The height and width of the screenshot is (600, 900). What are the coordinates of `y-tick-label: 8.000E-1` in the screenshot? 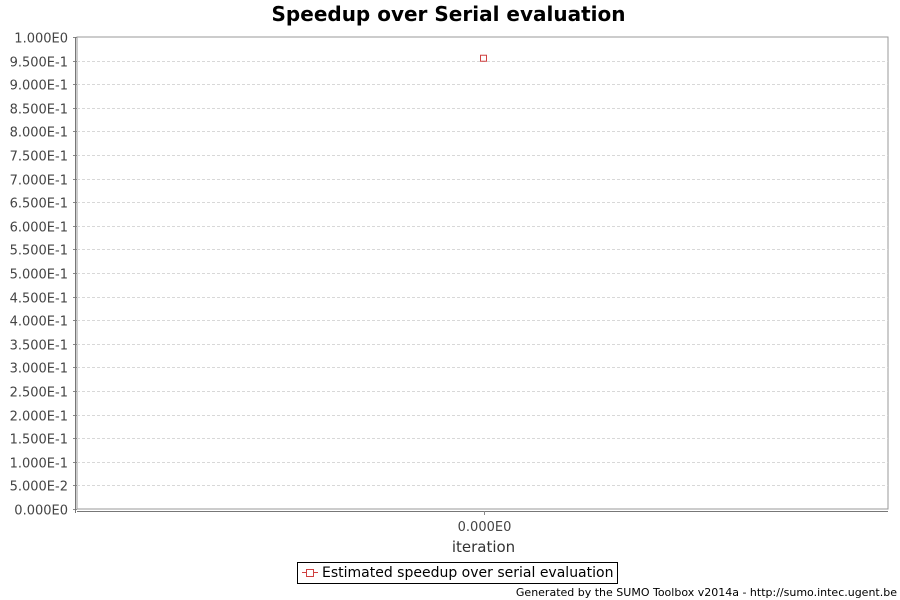 It's located at (39, 133).